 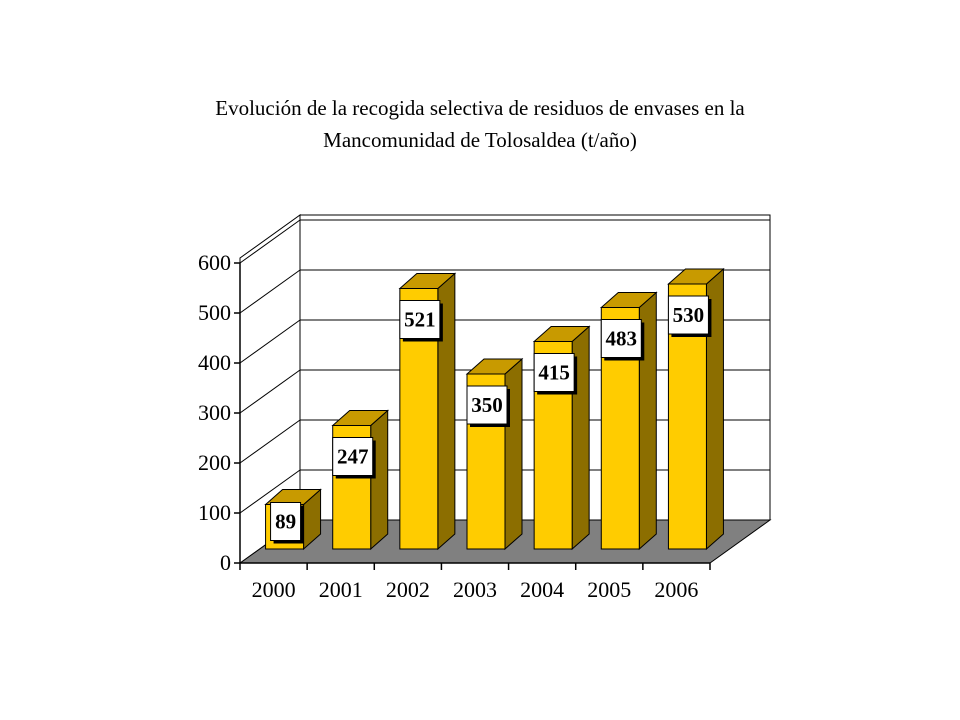 What do you see at coordinates (408, 589) in the screenshot?
I see `x-tick-label: 2002` at bounding box center [408, 589].